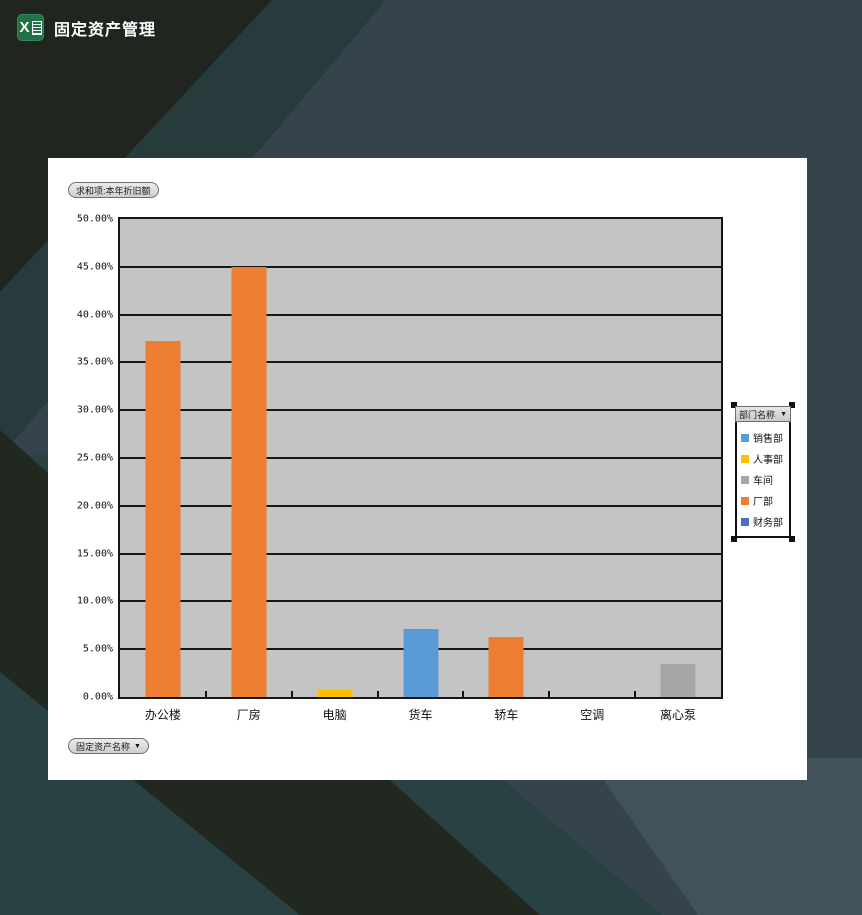 This screenshot has height=915, width=862. Describe the element at coordinates (94, 219) in the screenshot. I see `y-axis-tick-label: 50.00%` at that location.